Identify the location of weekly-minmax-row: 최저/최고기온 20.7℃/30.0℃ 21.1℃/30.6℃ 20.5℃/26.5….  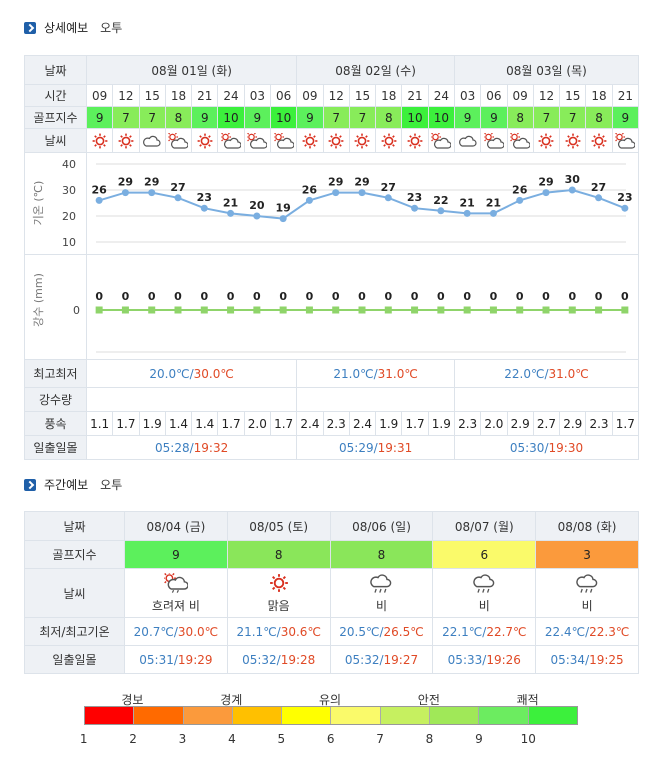
(331, 631).